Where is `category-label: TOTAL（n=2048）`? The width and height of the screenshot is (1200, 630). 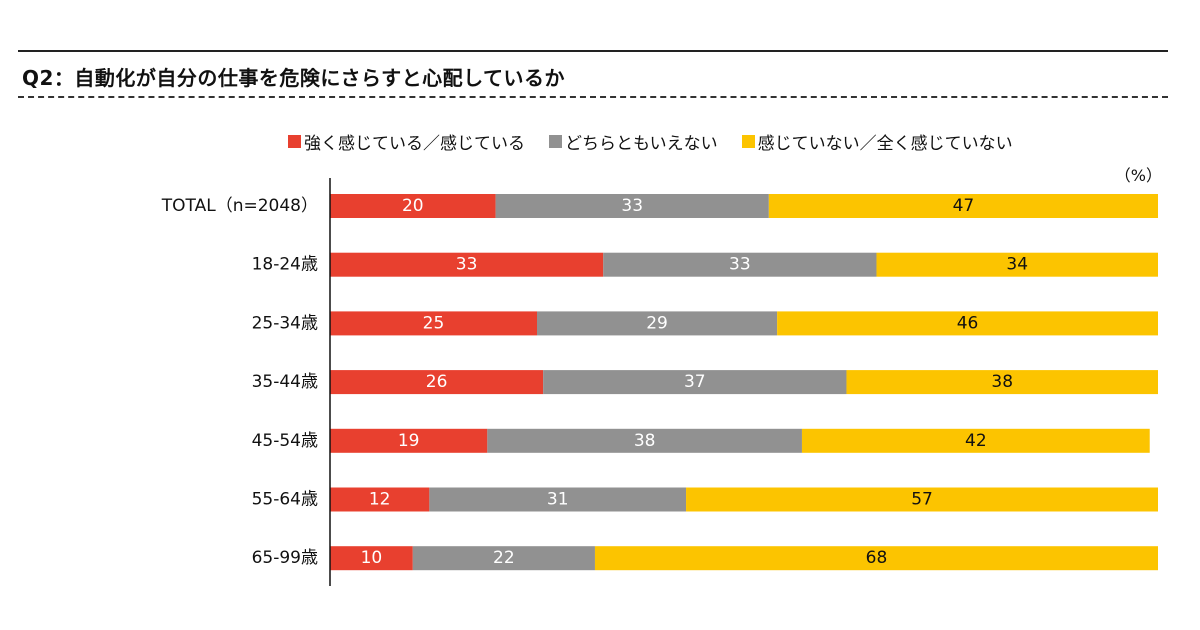
category-label: TOTAL（n=2048） is located at coordinates (239, 206).